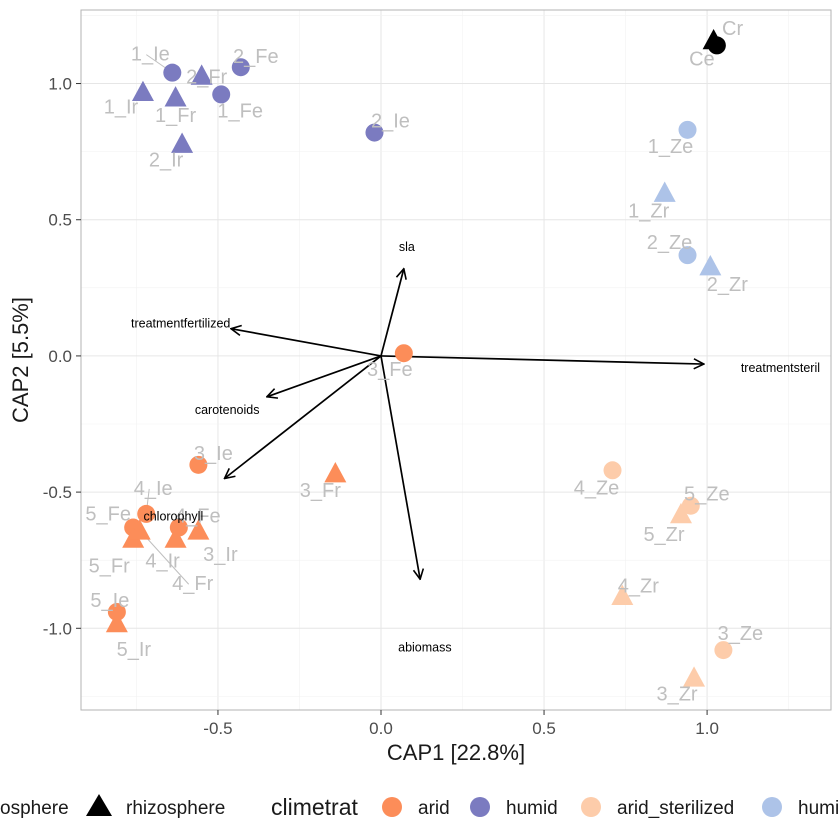 This screenshot has height=840, width=840. What do you see at coordinates (150, 55) in the screenshot?
I see `point-label-1-ie: 1_Ie` at bounding box center [150, 55].